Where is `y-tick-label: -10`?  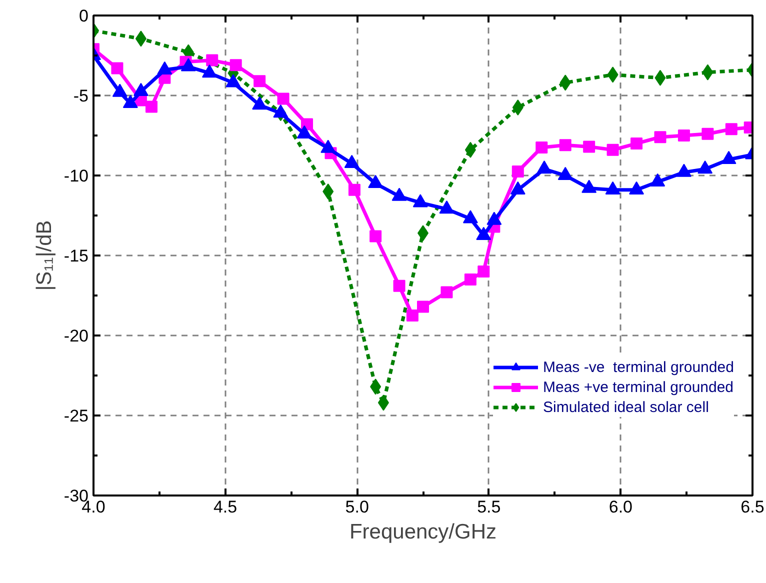 y-tick-label: -10 is located at coordinates (76, 176).